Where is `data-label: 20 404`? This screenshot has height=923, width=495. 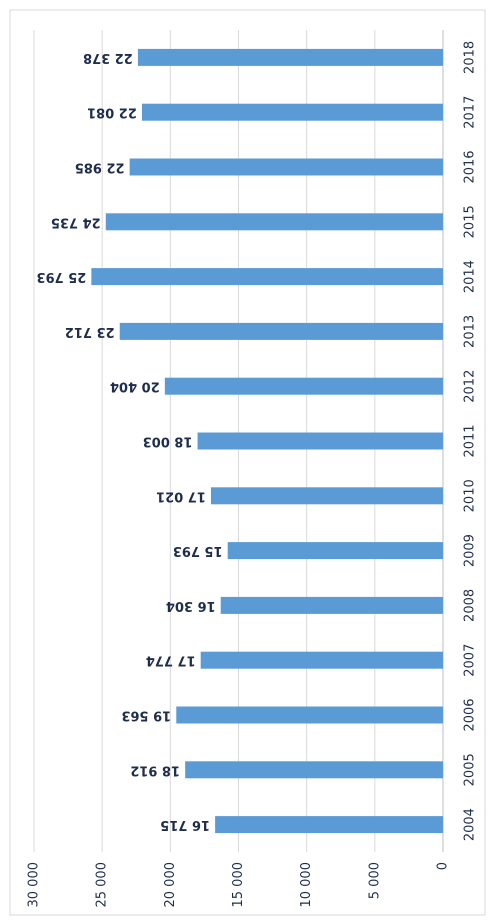 data-label: 20 404 is located at coordinates (135, 386).